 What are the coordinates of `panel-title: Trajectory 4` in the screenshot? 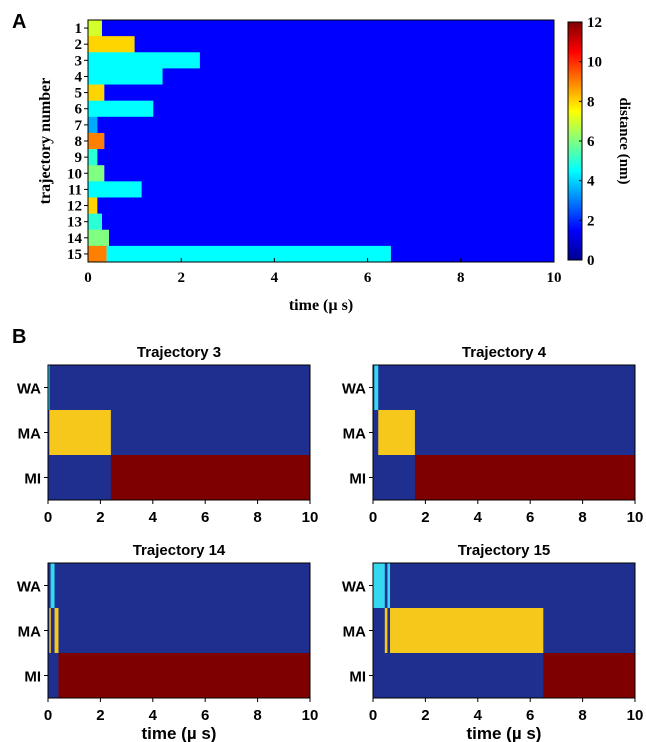 It's located at (504, 352).